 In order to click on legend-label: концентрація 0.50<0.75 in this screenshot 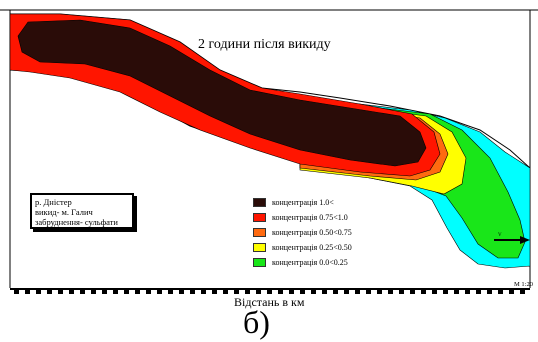, I will do `click(312, 232)`.